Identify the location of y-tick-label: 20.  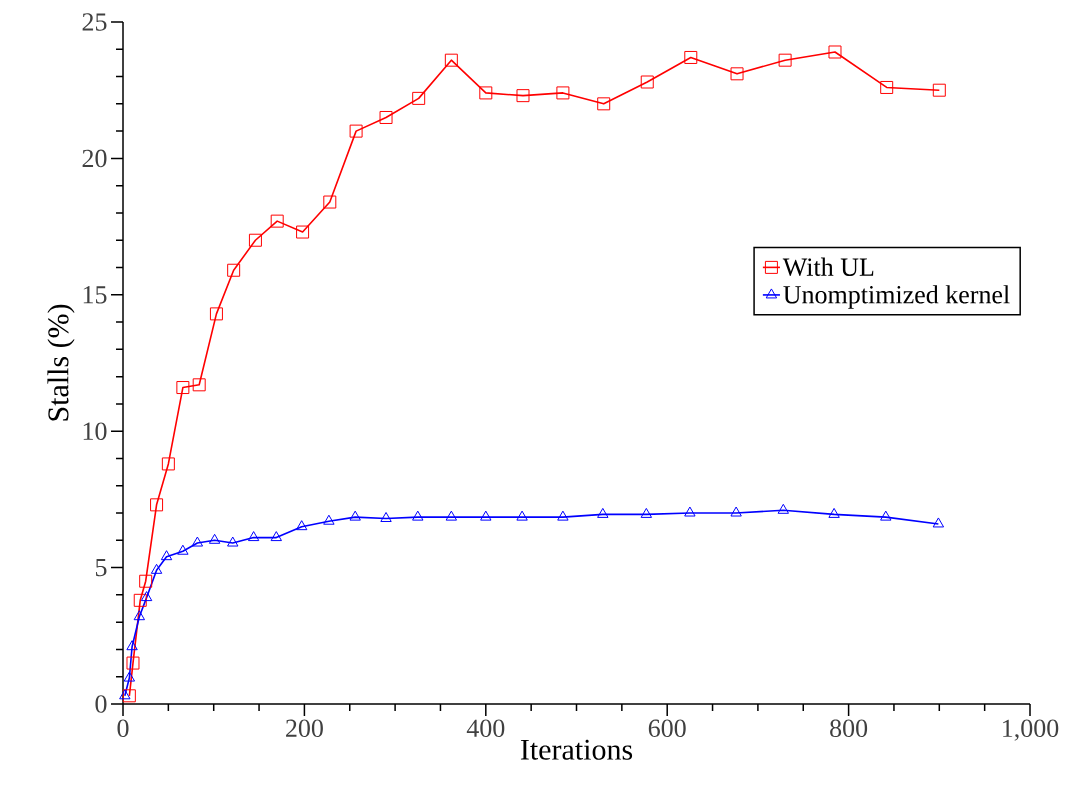
(94, 158).